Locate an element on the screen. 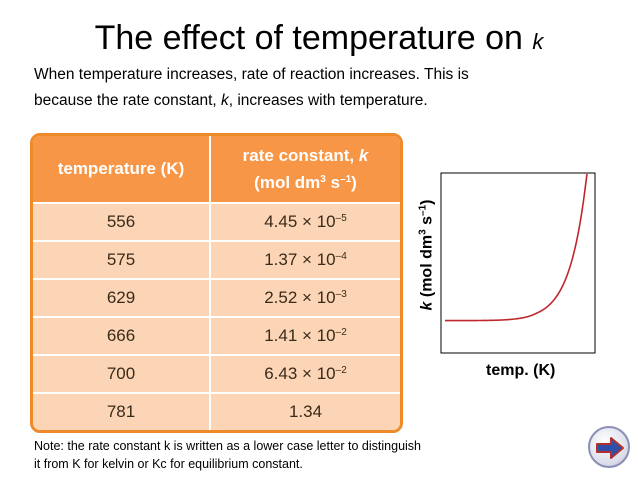 This screenshot has width=638, height=479. k-cell: 2.52 × 10–3 is located at coordinates (305, 299).